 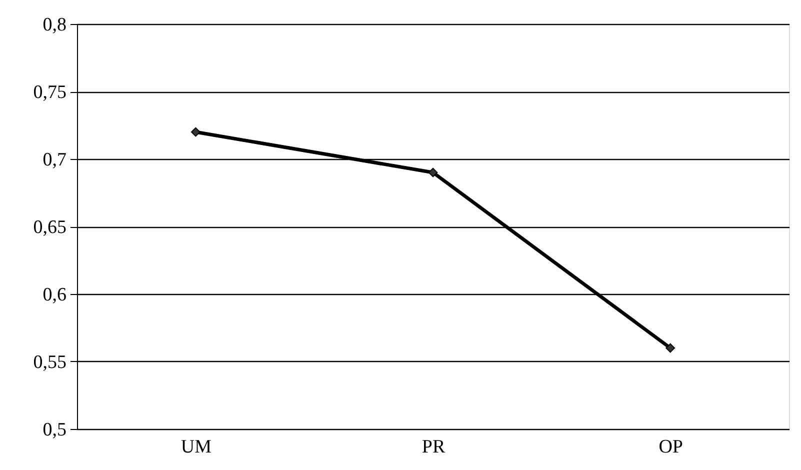 What do you see at coordinates (49, 92) in the screenshot?
I see `y-tick-label: 0,75` at bounding box center [49, 92].